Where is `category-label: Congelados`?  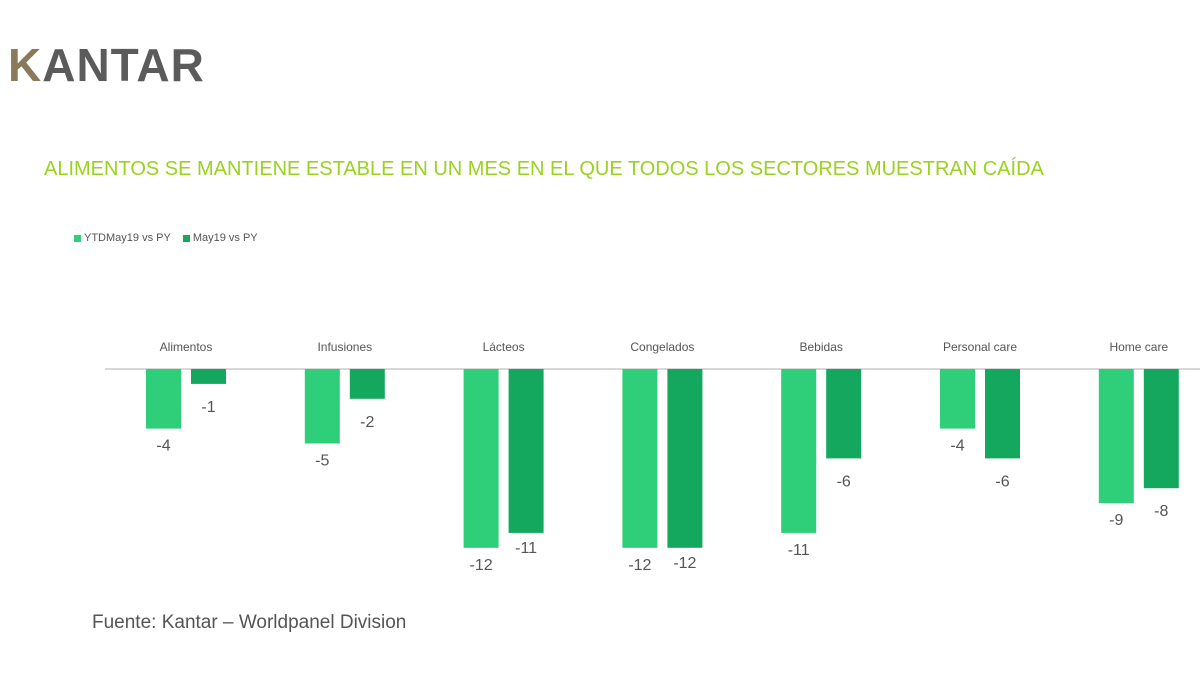
category-label: Congelados is located at coordinates (662, 347).